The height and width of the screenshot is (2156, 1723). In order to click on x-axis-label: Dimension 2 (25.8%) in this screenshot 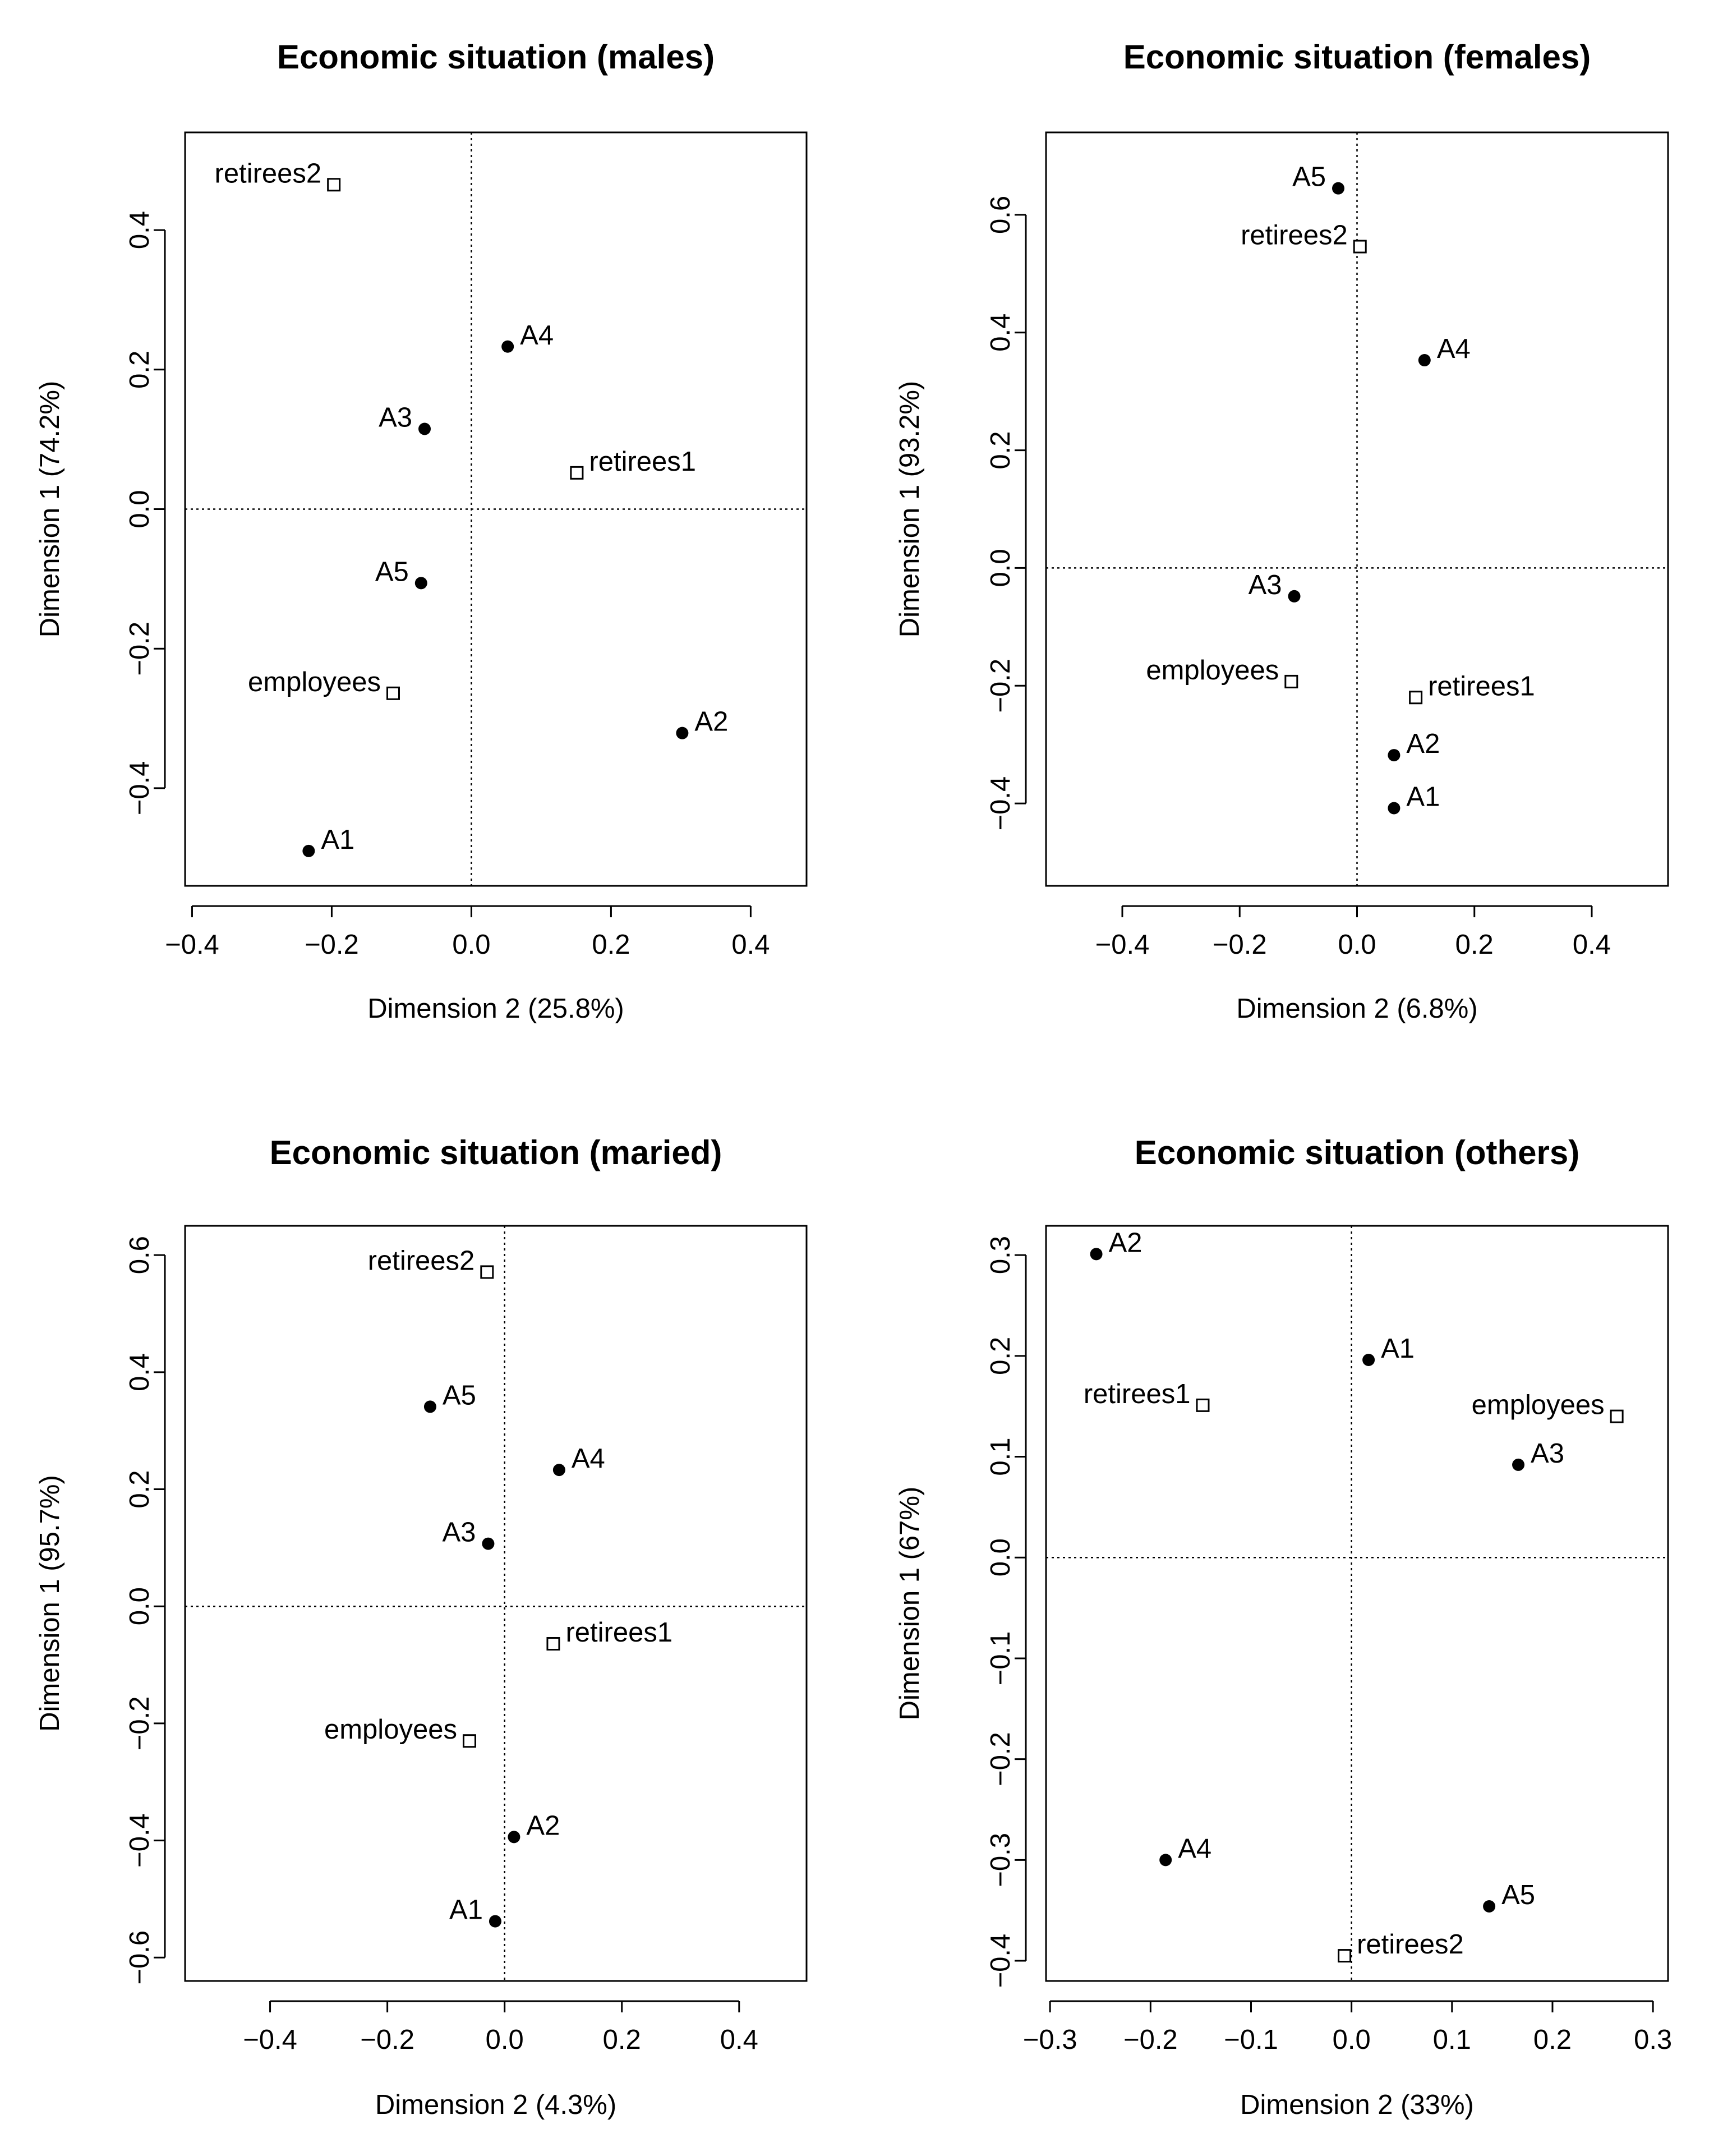, I will do `click(496, 1009)`.